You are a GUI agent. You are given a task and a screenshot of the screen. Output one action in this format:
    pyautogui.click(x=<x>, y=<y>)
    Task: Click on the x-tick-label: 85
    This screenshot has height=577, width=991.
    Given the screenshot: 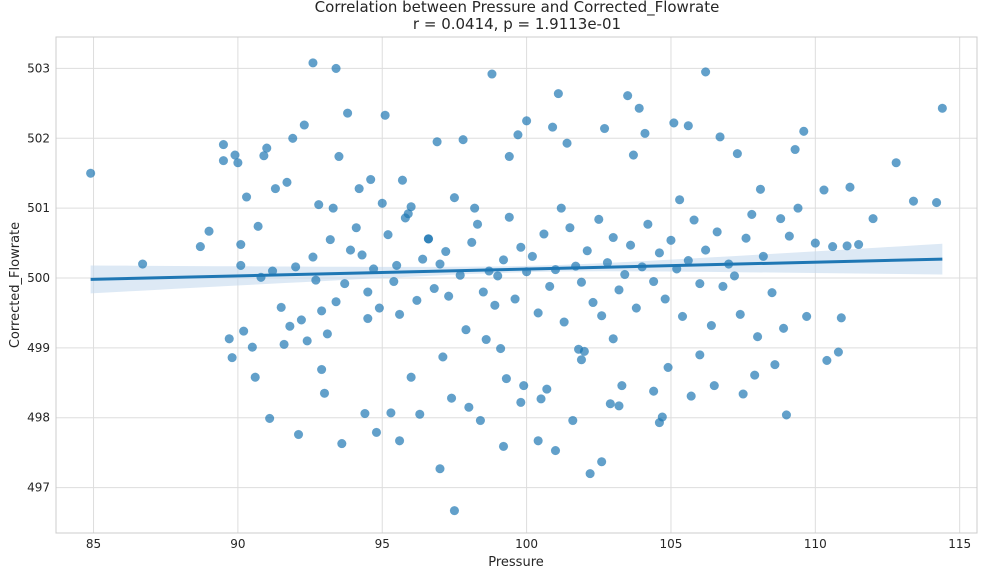 What is the action you would take?
    pyautogui.click(x=93, y=544)
    